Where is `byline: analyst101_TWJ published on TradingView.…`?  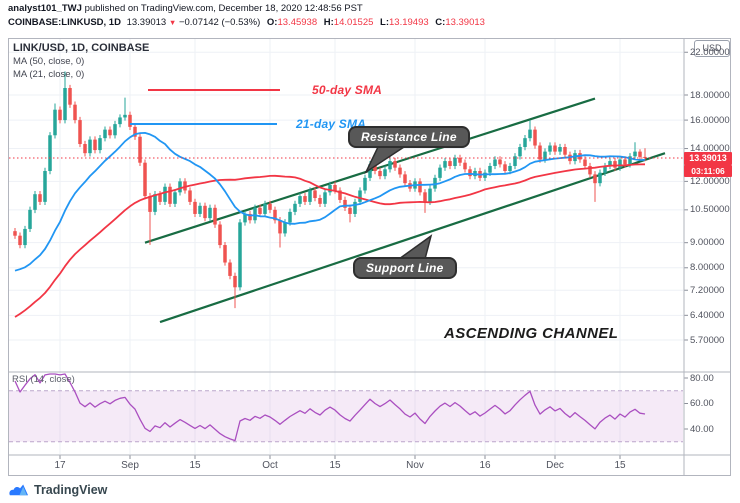 byline: analyst101_TWJ published on TradingView.… is located at coordinates (185, 8).